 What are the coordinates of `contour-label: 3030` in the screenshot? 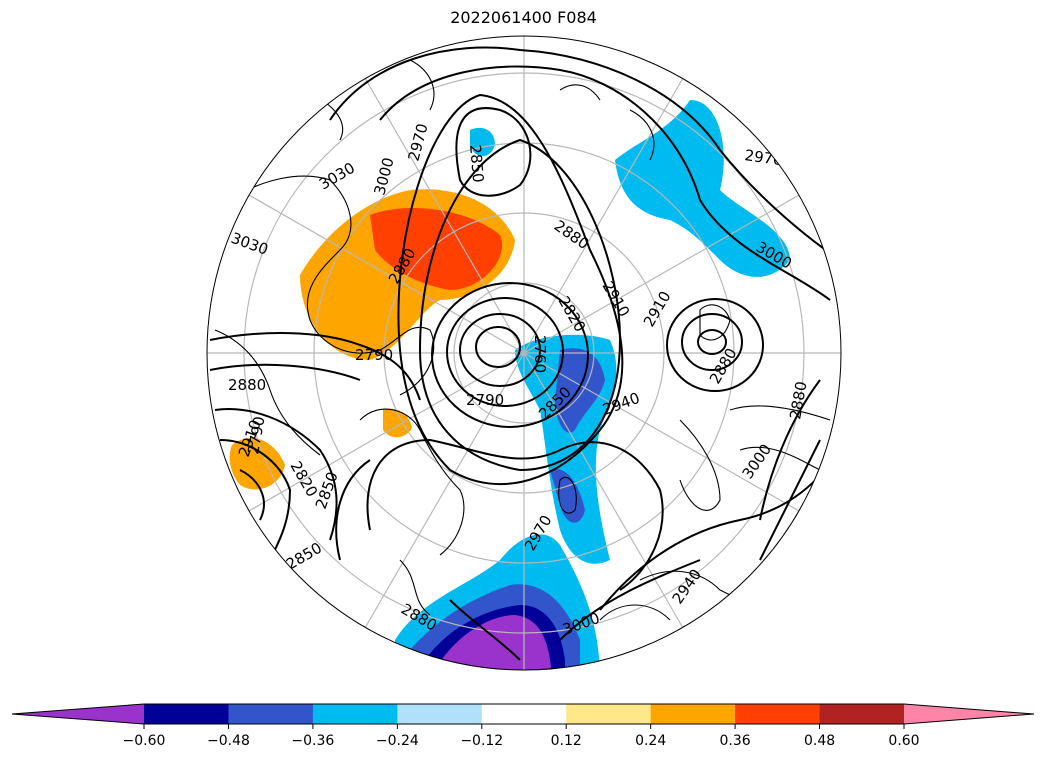 It's located at (250, 244).